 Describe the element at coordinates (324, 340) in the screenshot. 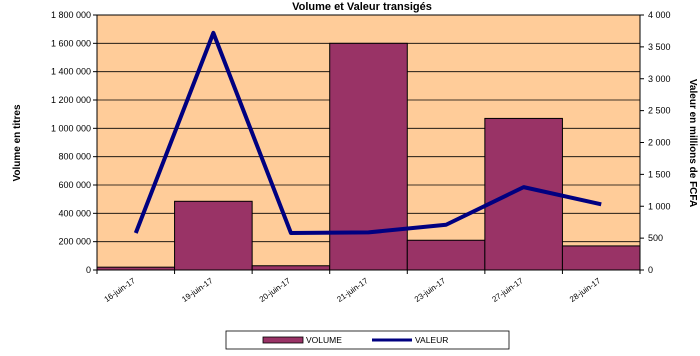

I see `legend-label-volume: VOLUME` at that location.